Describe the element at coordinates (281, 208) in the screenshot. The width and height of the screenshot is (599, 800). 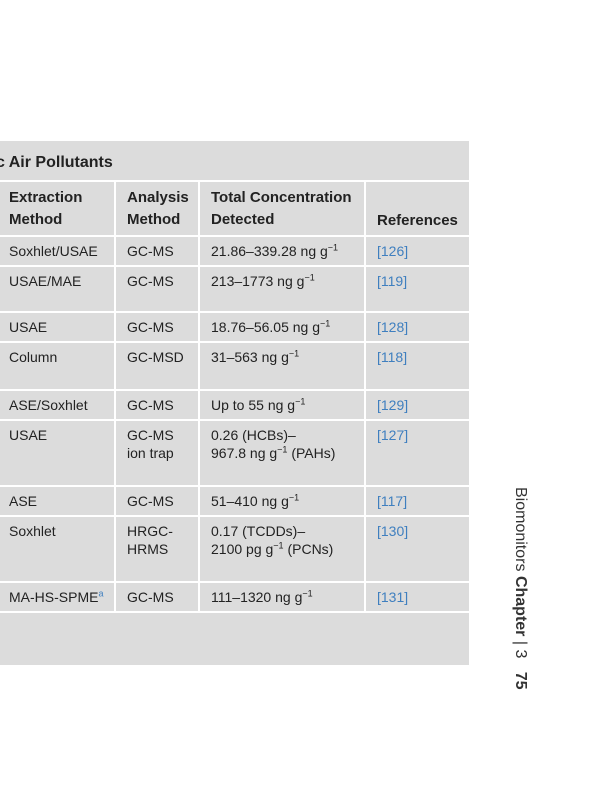
I see `column-header: Total Concentration Detected` at that location.